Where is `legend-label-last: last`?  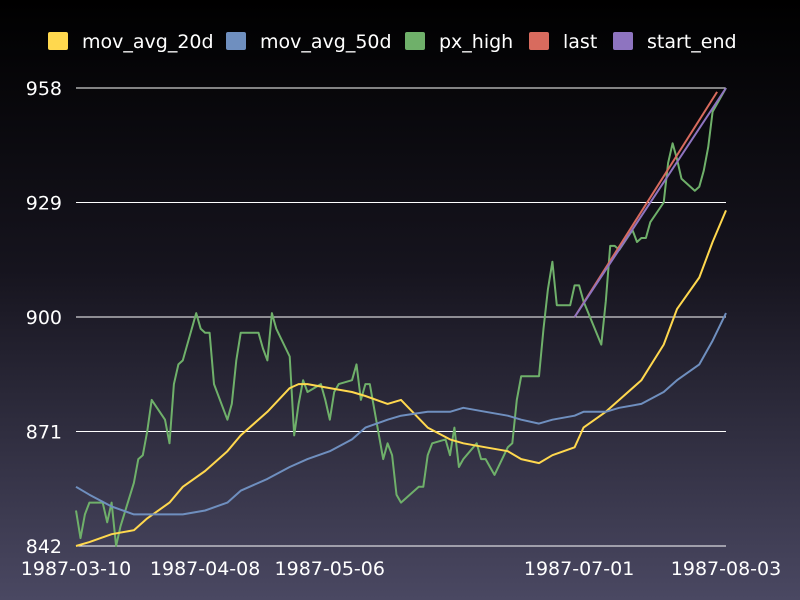
legend-label-last: last is located at coordinates (580, 42).